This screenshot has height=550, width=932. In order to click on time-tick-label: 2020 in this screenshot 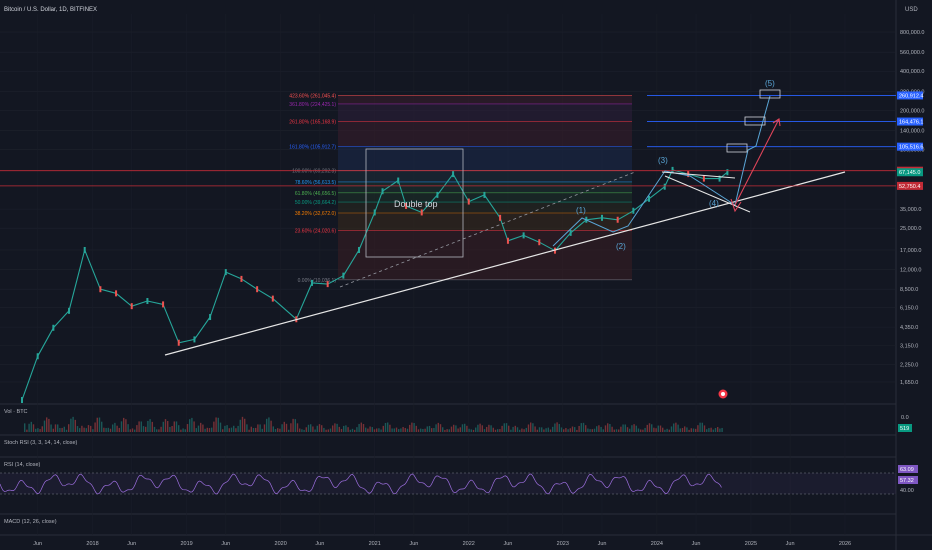, I will do `click(281, 544)`.